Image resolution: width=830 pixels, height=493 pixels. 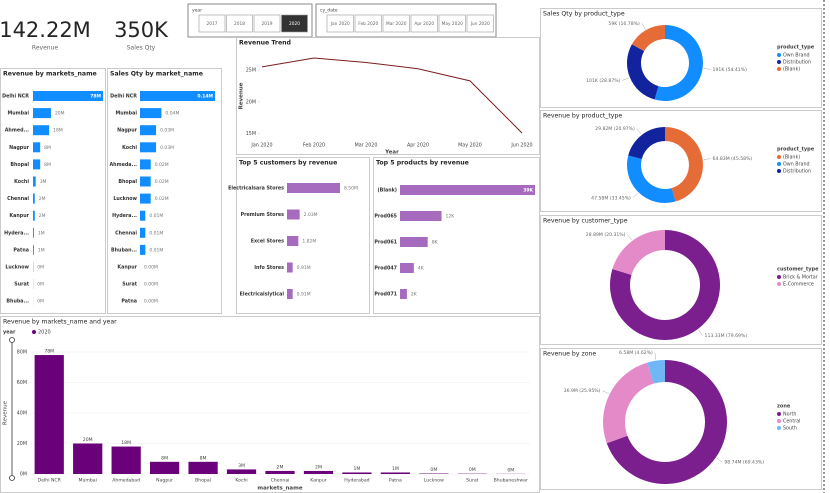 I want to click on data-label: 78M, so click(x=49, y=352).